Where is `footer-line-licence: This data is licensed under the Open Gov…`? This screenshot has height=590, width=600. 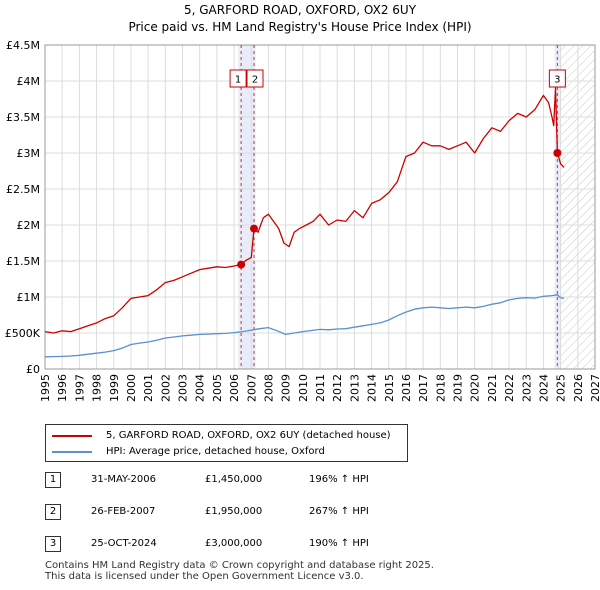
footer-line-licence: This data is licensed under the Open Gov… is located at coordinates (204, 576).